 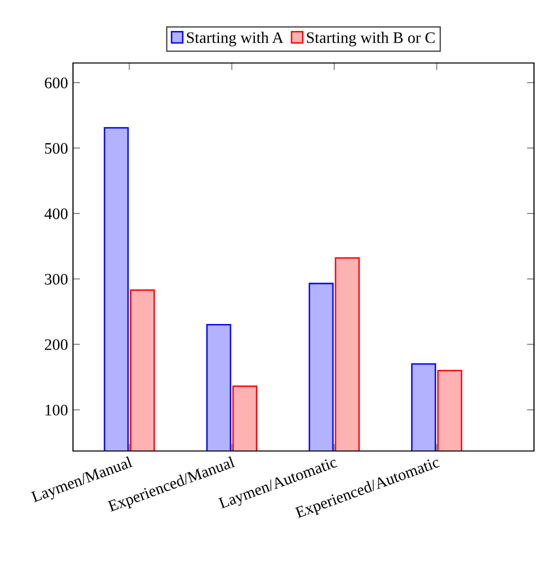 What do you see at coordinates (57, 410) in the screenshot?
I see `y-tick-label: 100` at bounding box center [57, 410].